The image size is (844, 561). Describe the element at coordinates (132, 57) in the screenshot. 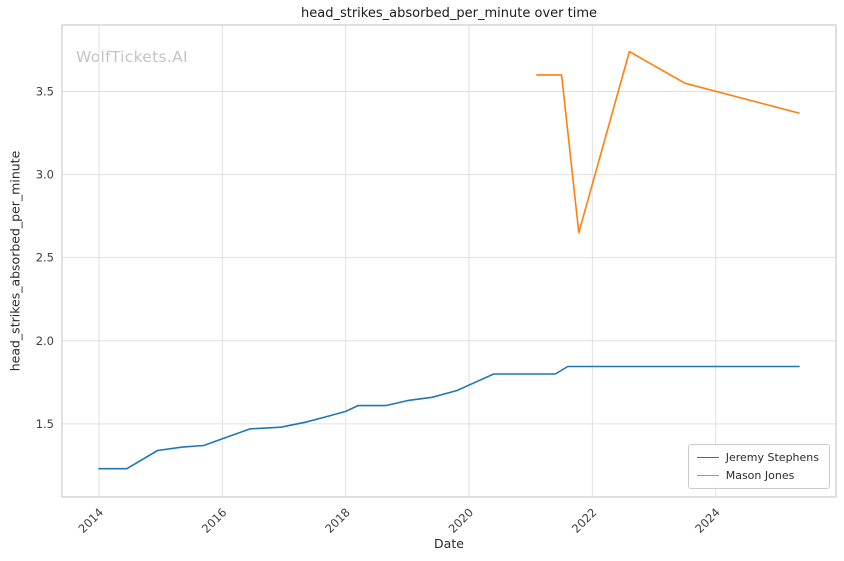

I see `watermark: WolfTickets.AI` at that location.